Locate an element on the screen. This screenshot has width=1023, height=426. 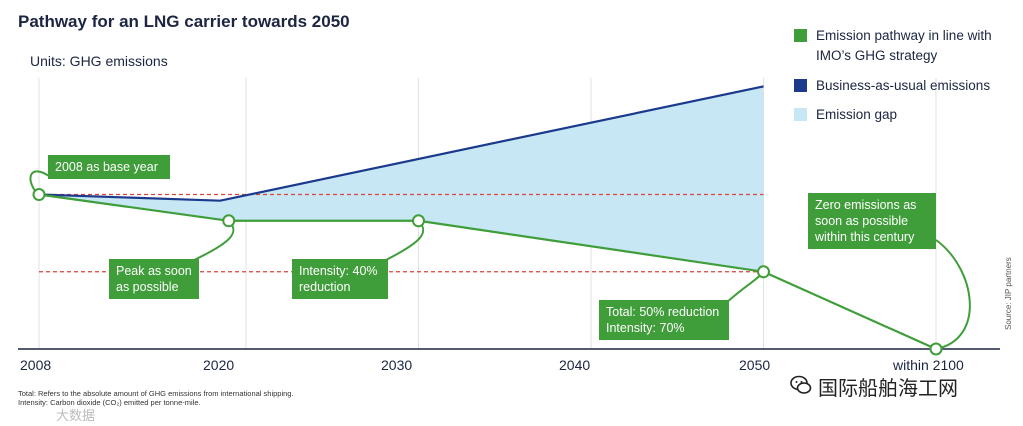
x-tick-label: 2030 is located at coordinates (397, 365).